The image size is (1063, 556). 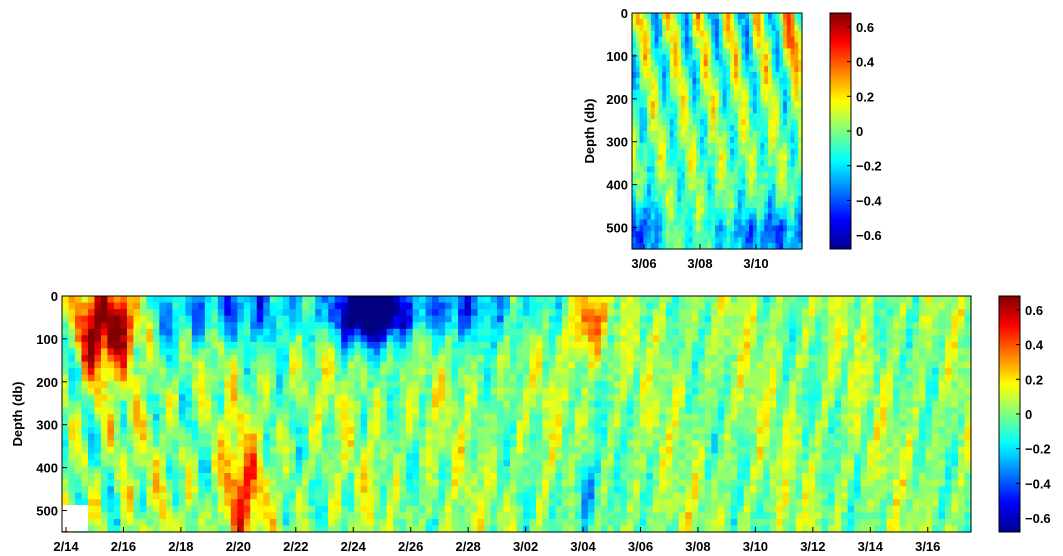 I want to click on y-tick-label: 200, so click(x=617, y=99).